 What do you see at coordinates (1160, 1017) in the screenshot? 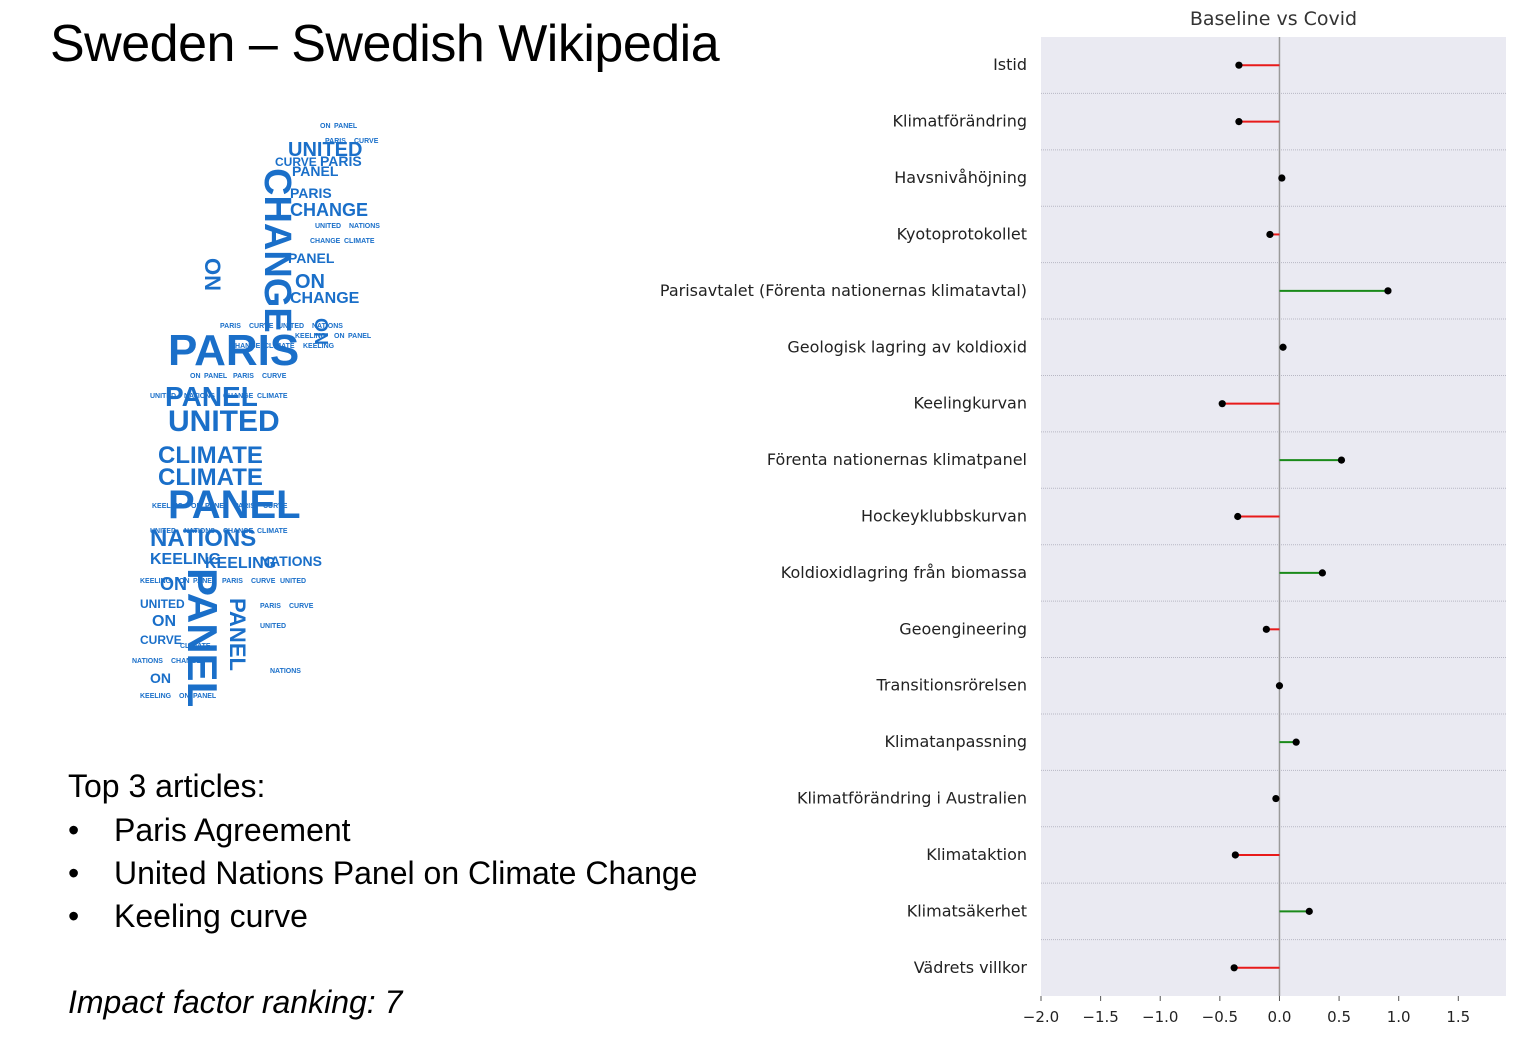
I see `x-tick-label: −1.0` at bounding box center [1160, 1017].